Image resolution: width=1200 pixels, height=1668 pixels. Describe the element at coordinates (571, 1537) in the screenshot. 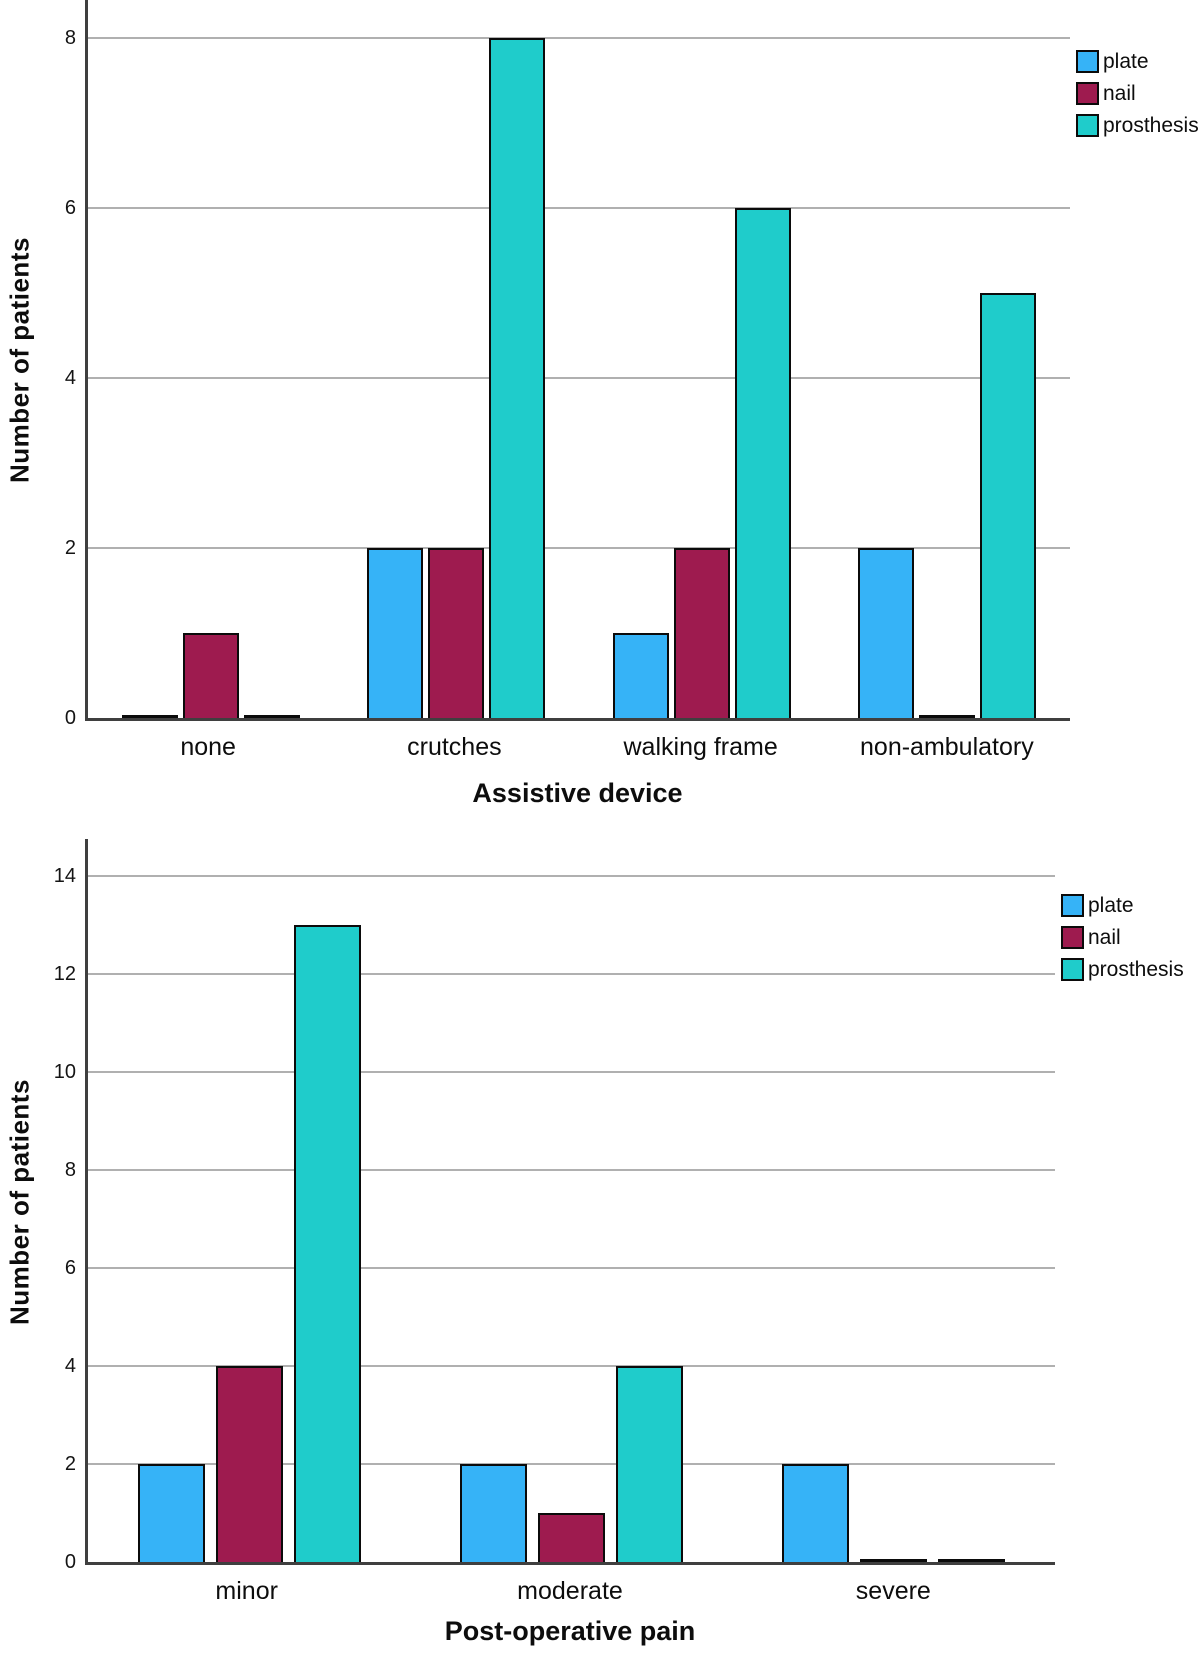

I see `bar-nail-moderate` at that location.